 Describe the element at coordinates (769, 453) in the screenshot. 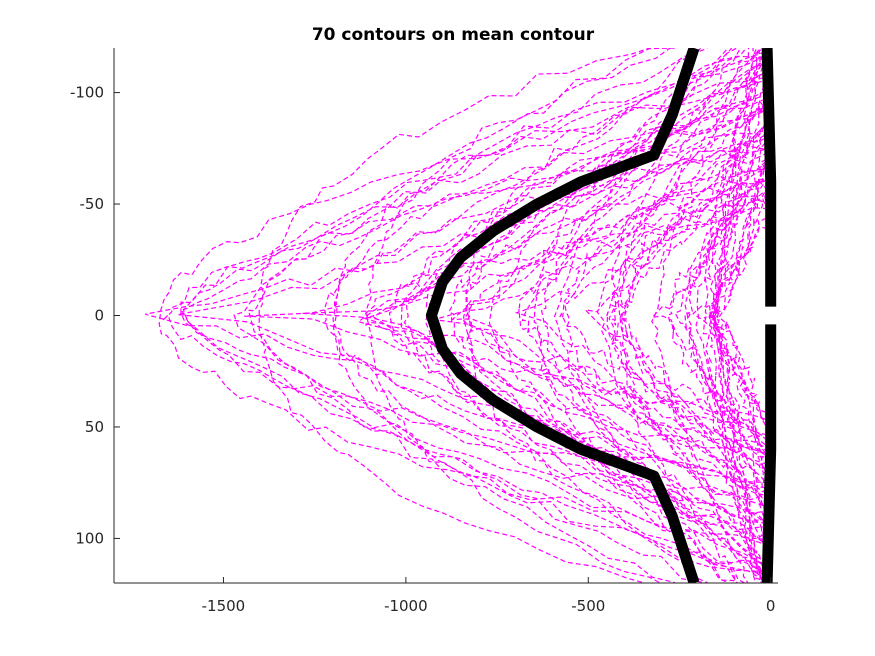

I see `mean-contour-right-lower` at that location.